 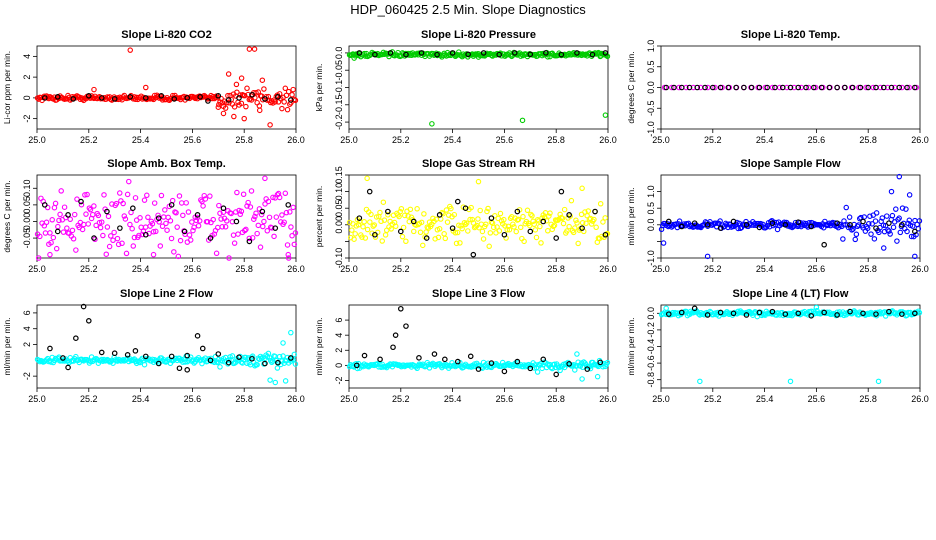 What do you see at coordinates (651, 108) in the screenshot?
I see `y-tick-label: -0.5` at bounding box center [651, 108].